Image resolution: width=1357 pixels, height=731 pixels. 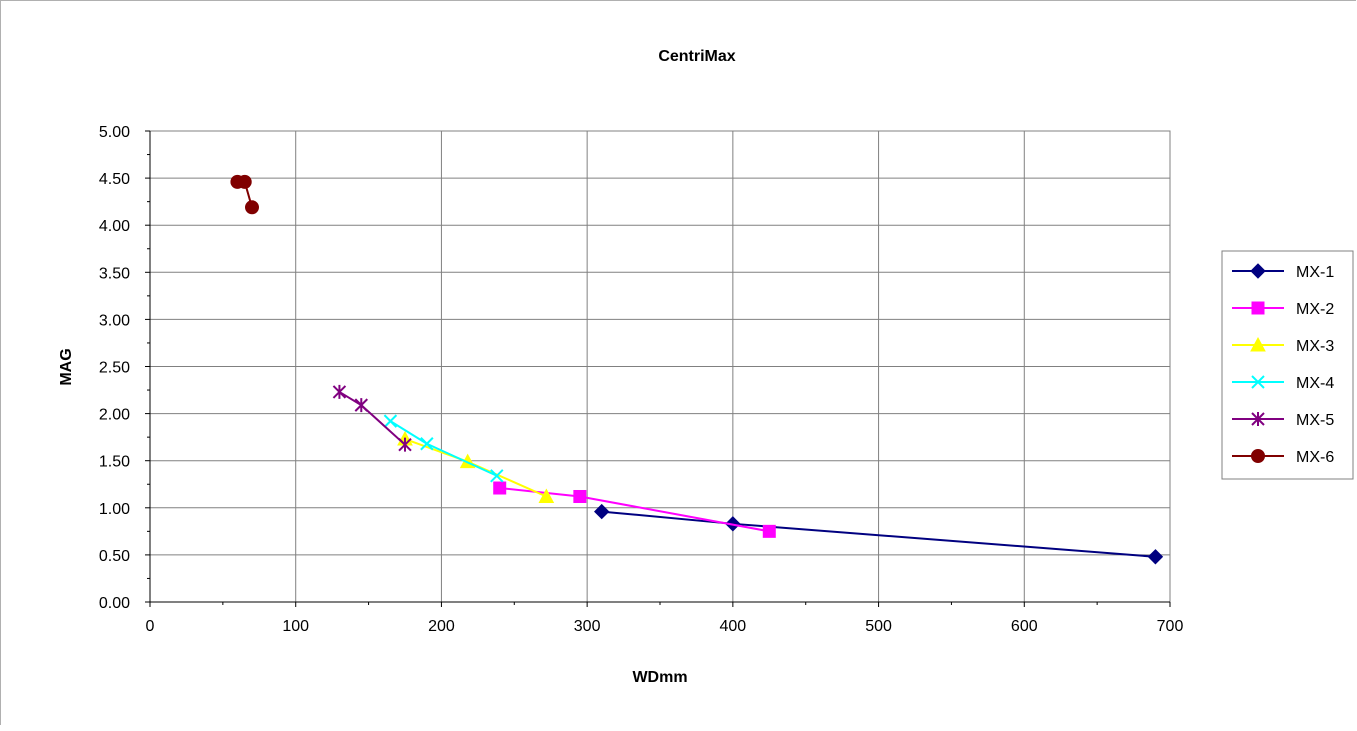 What do you see at coordinates (1024, 626) in the screenshot?
I see `x-tick-label: 600` at bounding box center [1024, 626].